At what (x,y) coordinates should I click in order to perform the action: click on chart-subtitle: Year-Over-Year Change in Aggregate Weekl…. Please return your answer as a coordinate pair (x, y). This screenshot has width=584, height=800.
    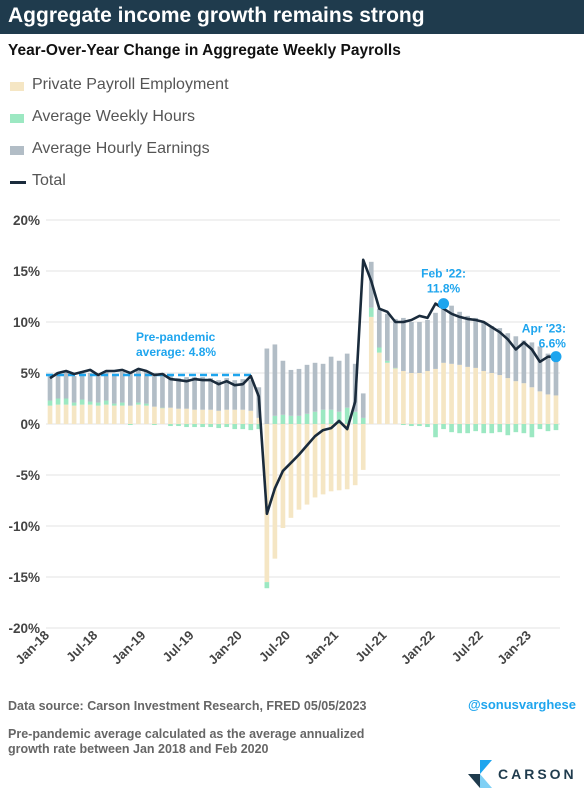
    Looking at the image, I should click on (204, 50).